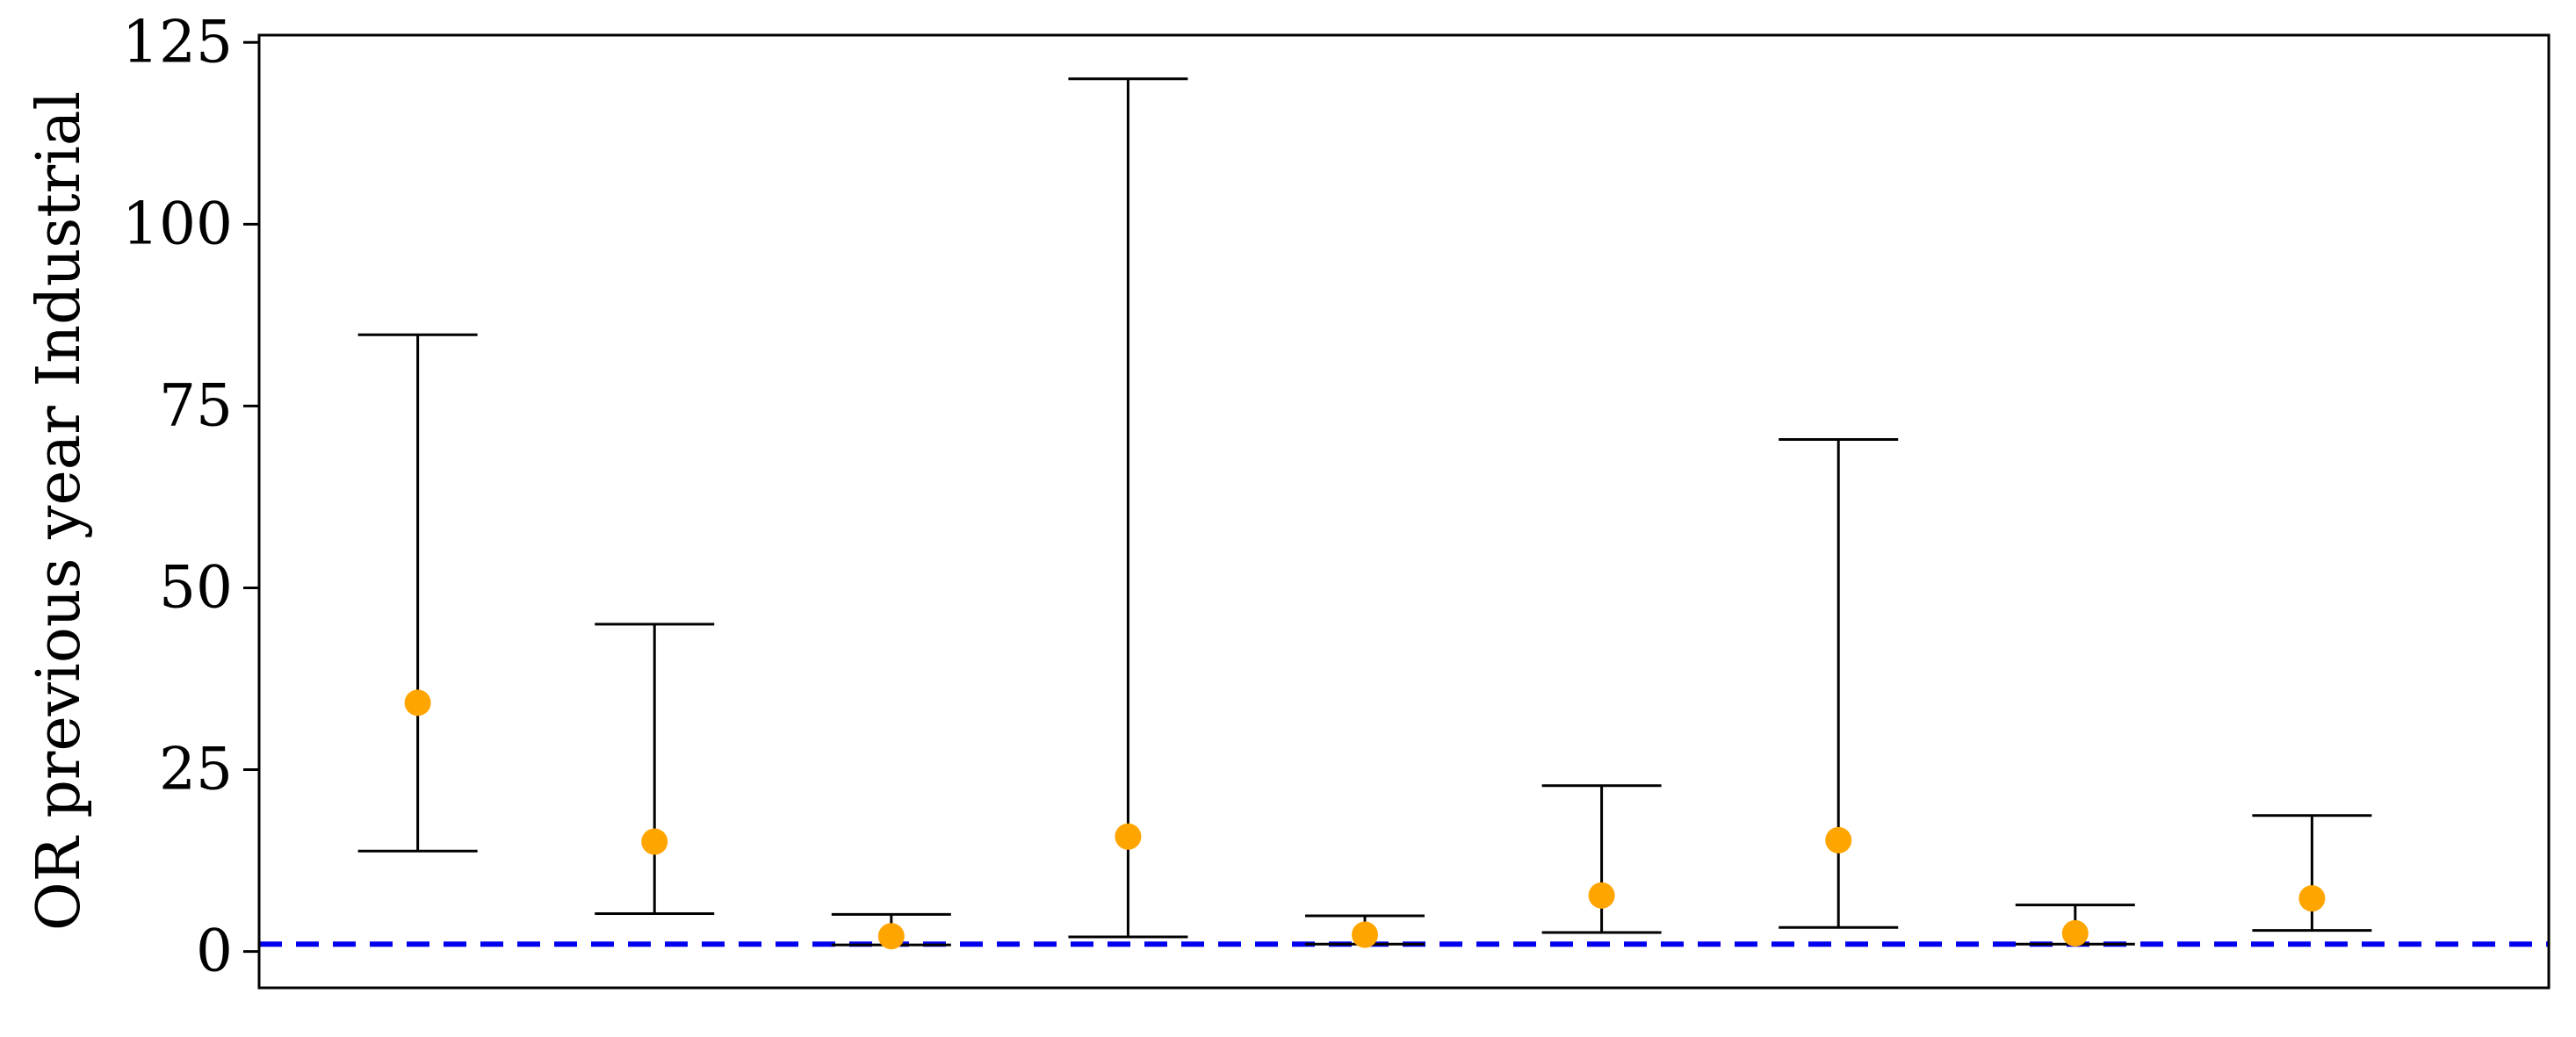 The image size is (2576, 1037). I want to click on y-axis-title: OR previous year Industrial, so click(59, 511).